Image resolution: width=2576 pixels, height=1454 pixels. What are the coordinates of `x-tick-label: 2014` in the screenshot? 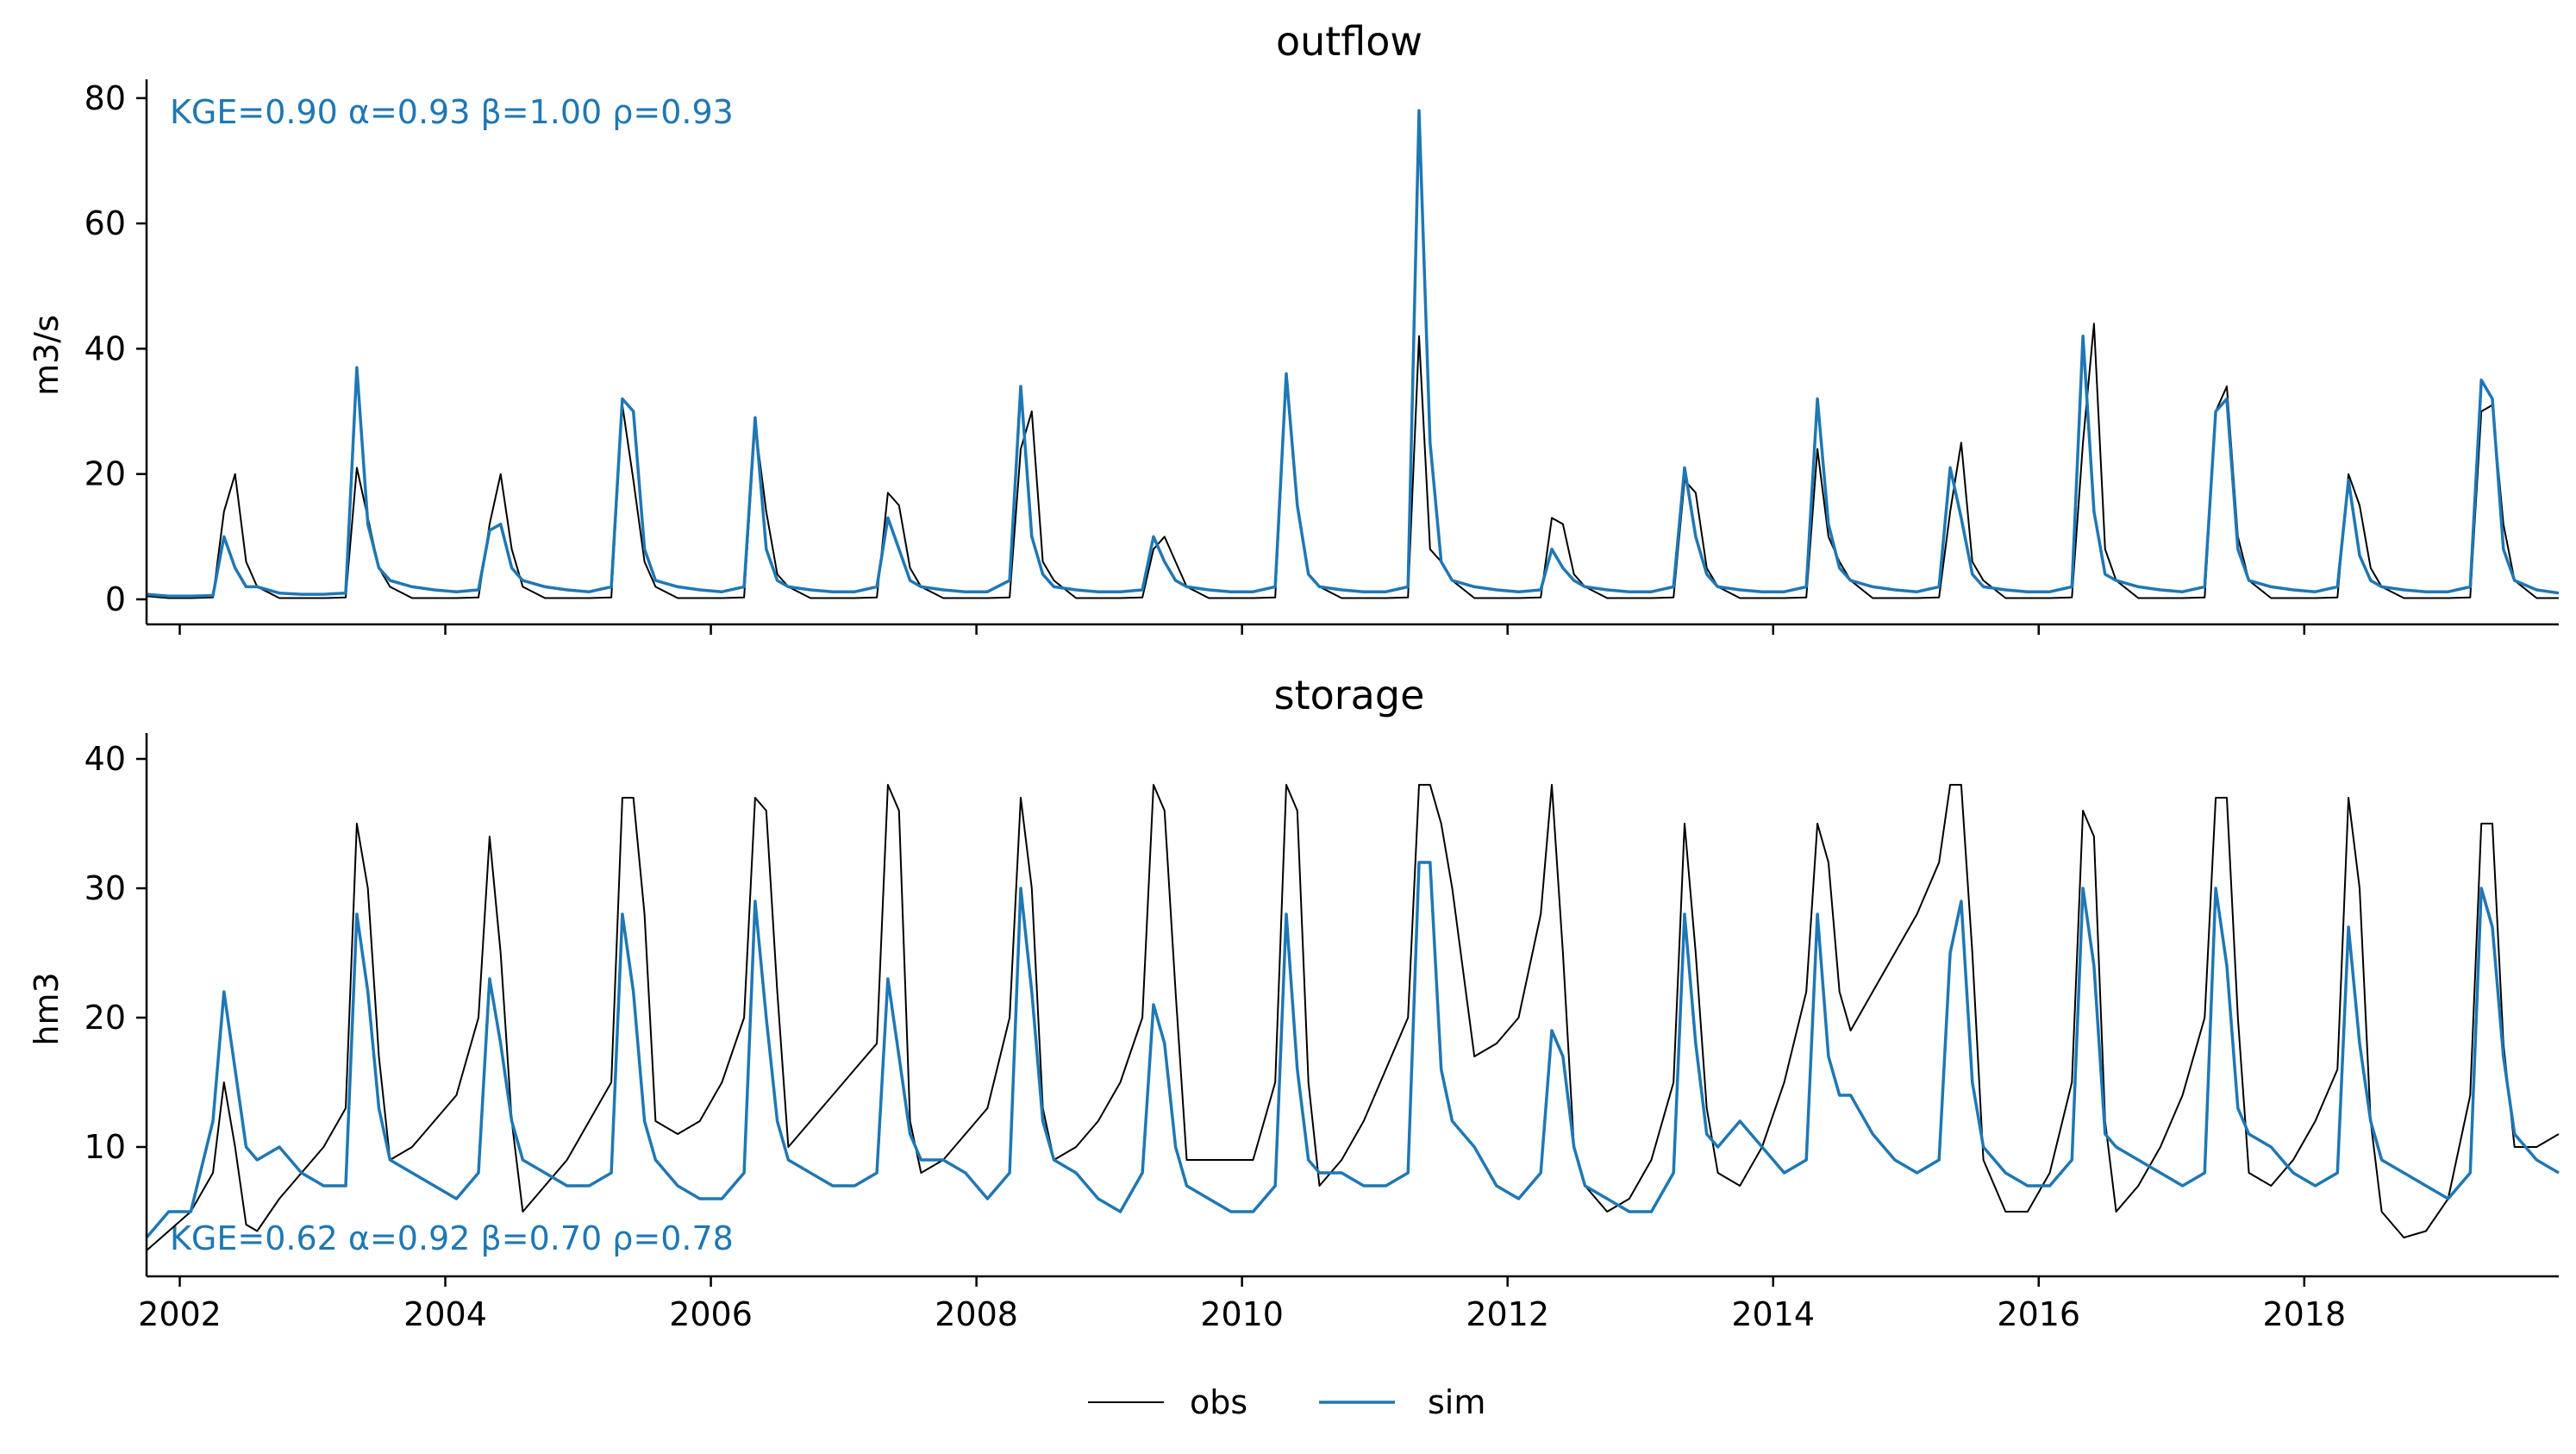 It's located at (1773, 1314).